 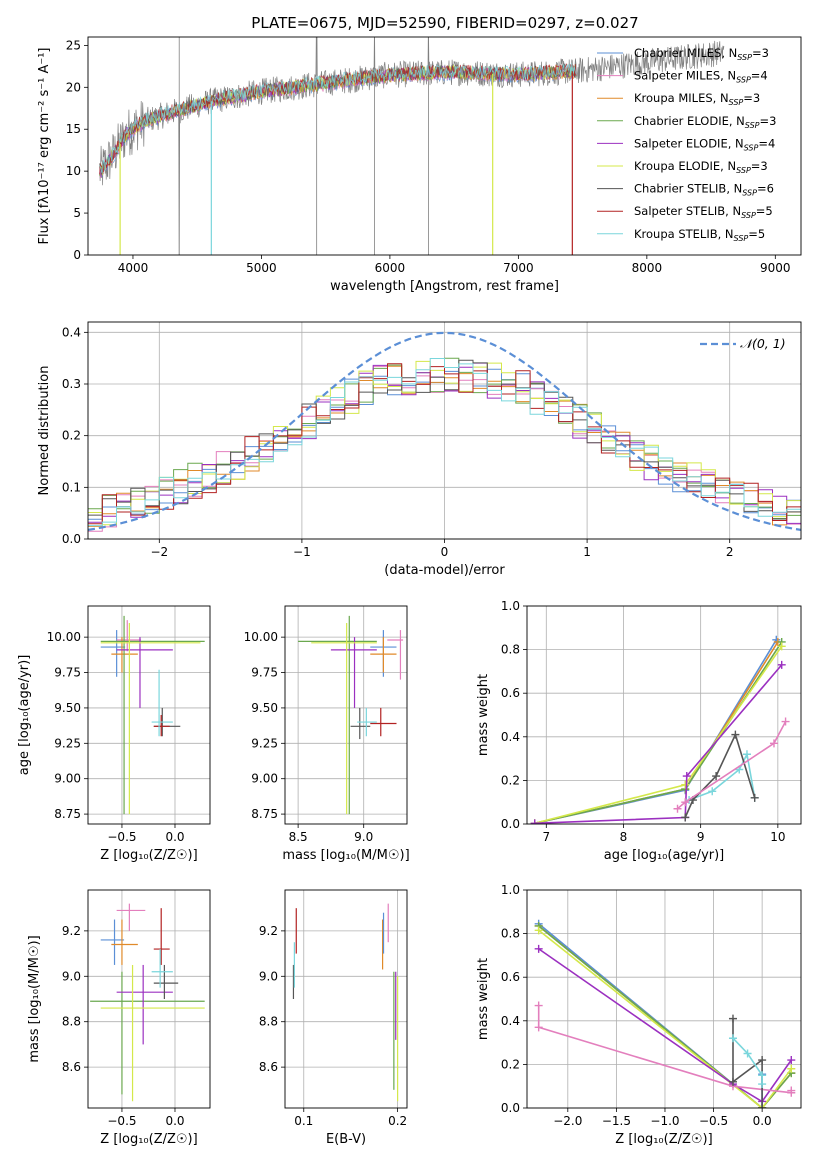 I want to click on y-tick-label: 9.75, so click(x=67, y=673).